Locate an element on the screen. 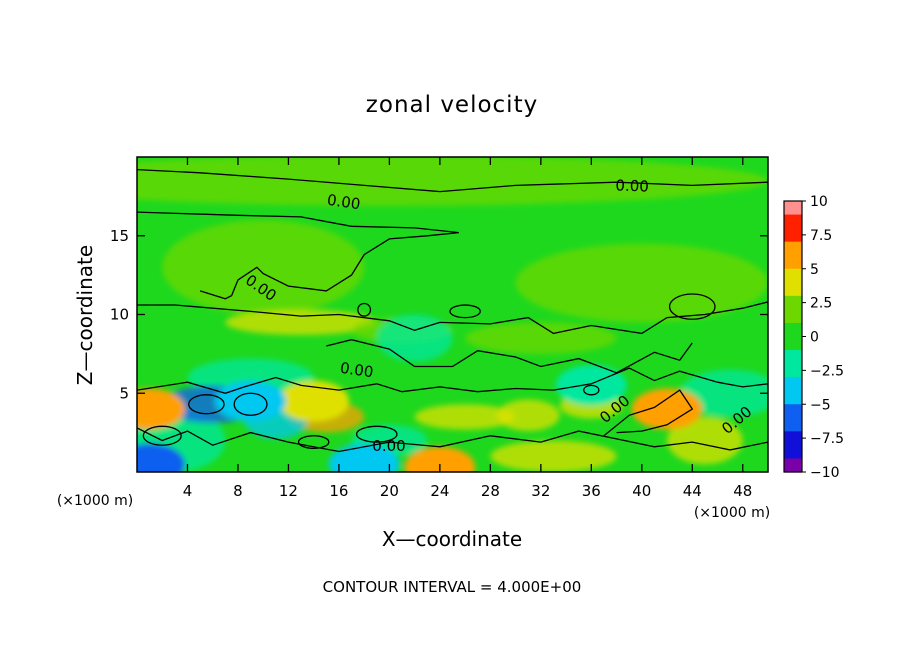 The height and width of the screenshot is (654, 904). x-unit-label-right: (×1000 m) is located at coordinates (732, 513).